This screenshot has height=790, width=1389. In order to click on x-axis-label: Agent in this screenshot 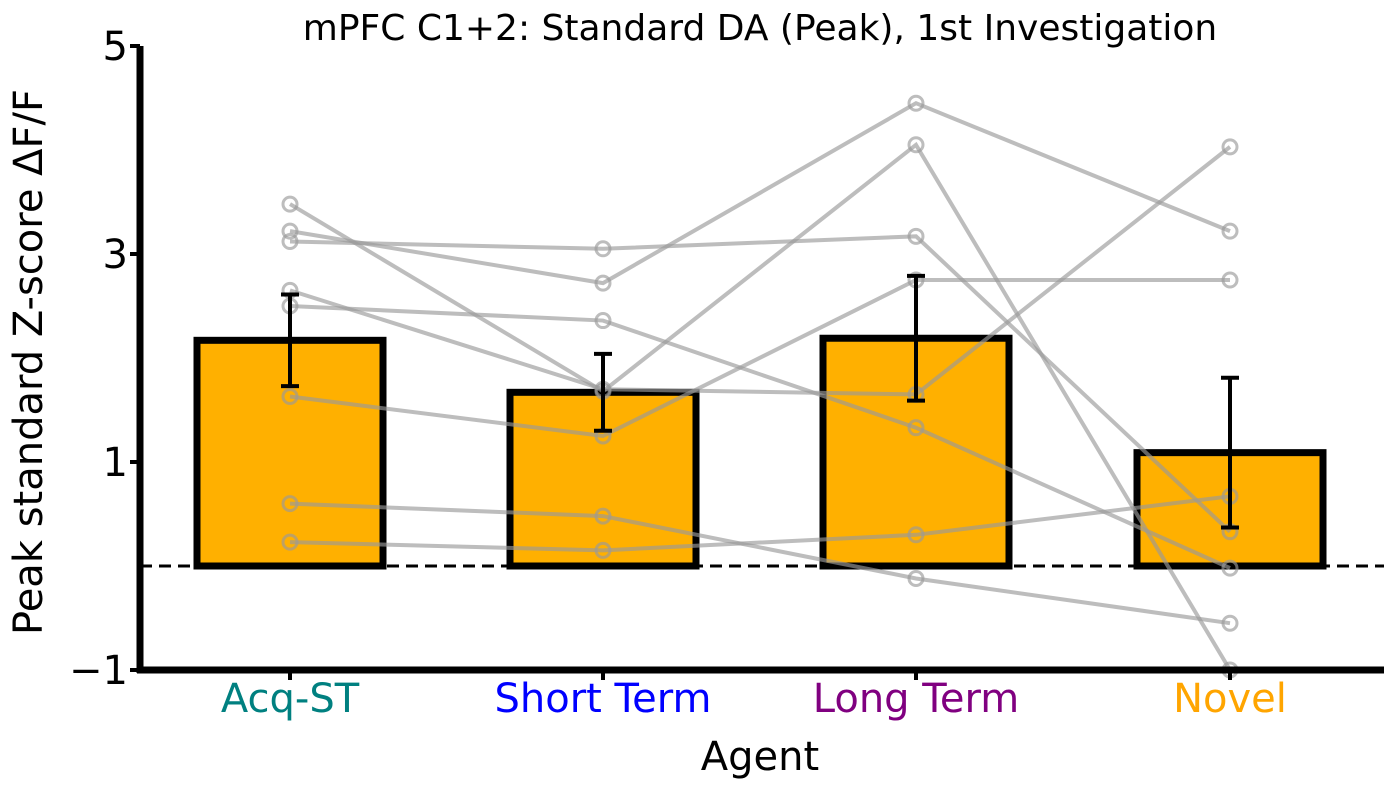, I will do `click(760, 757)`.